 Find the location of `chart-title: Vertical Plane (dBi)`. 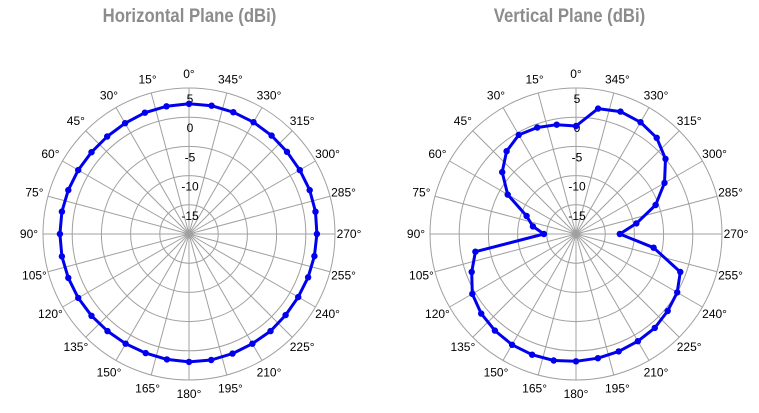

chart-title: Vertical Plane (dBi) is located at coordinates (569, 16).